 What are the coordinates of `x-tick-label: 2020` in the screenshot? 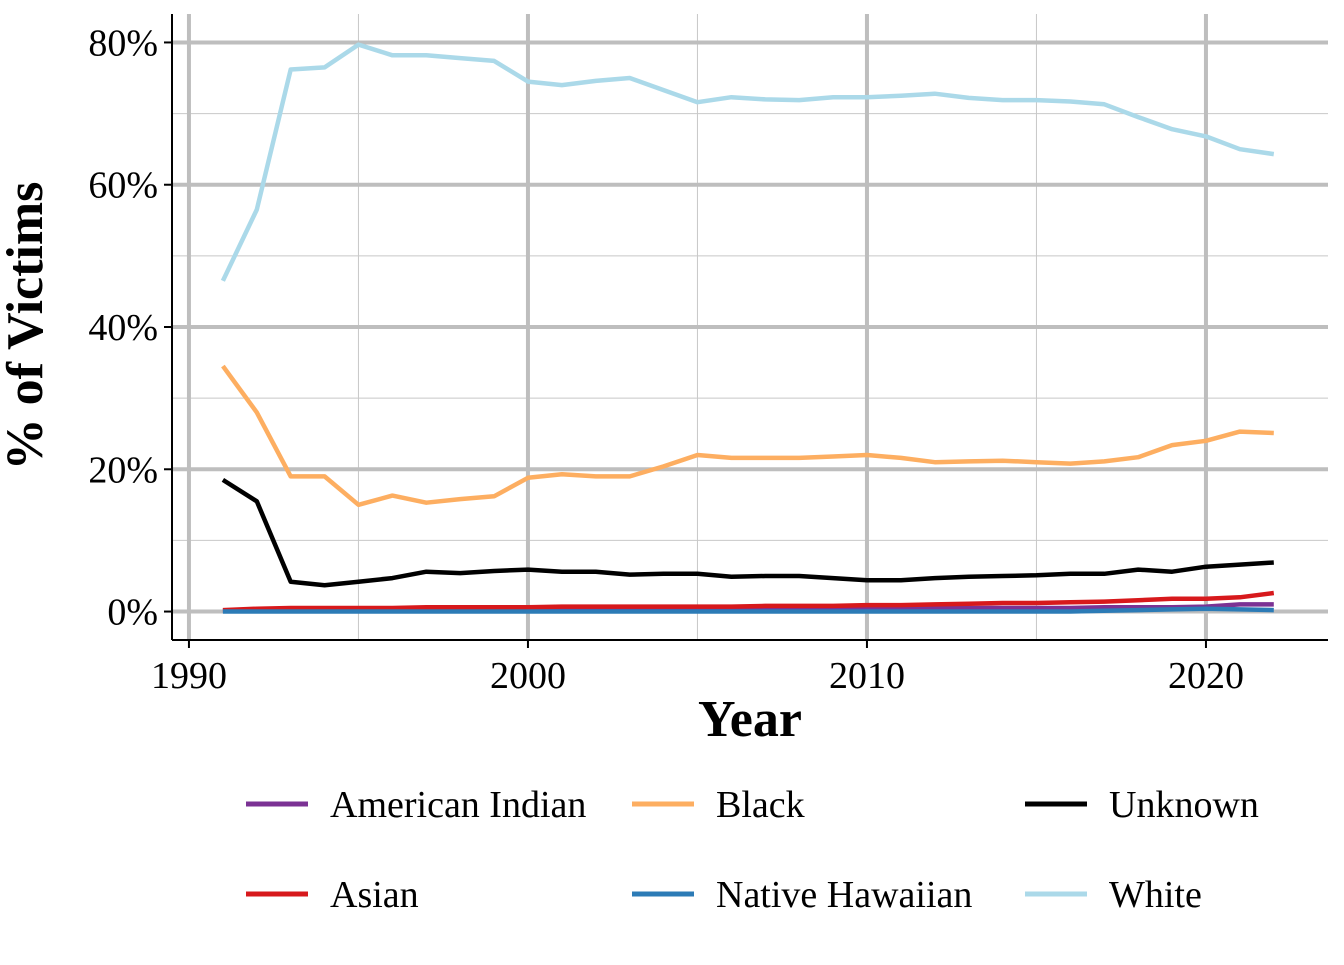 It's located at (1206, 676).